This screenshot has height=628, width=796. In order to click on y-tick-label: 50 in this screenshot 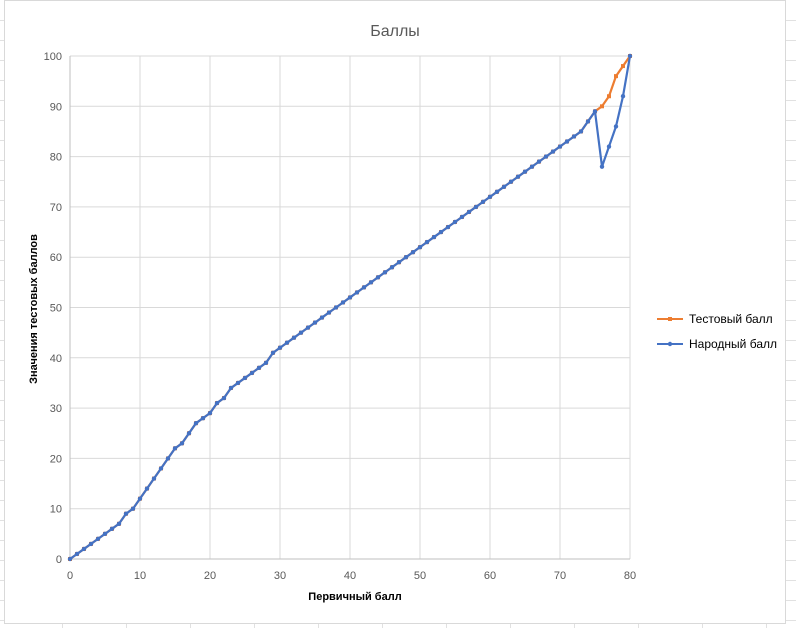, I will do `click(56, 309)`.